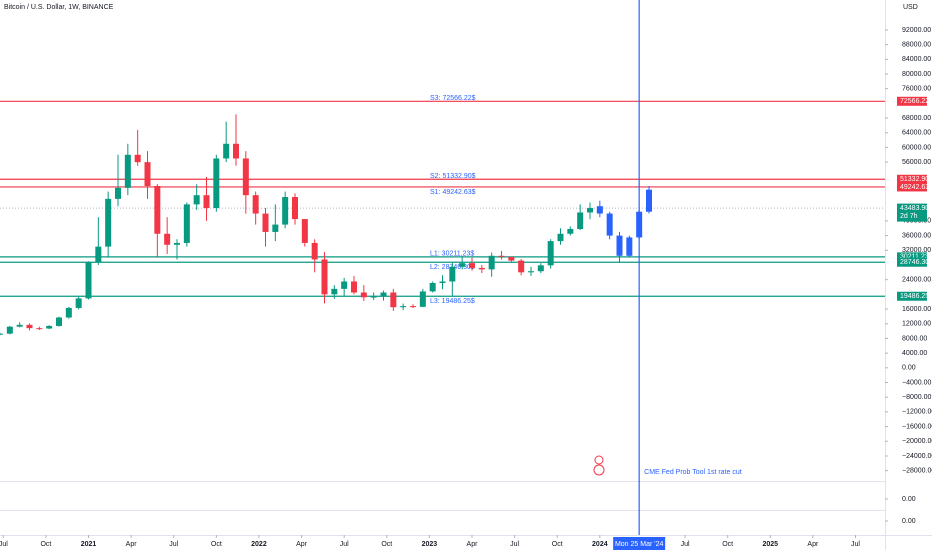  I want to click on y-tick-label: 32000.00, so click(916, 250).